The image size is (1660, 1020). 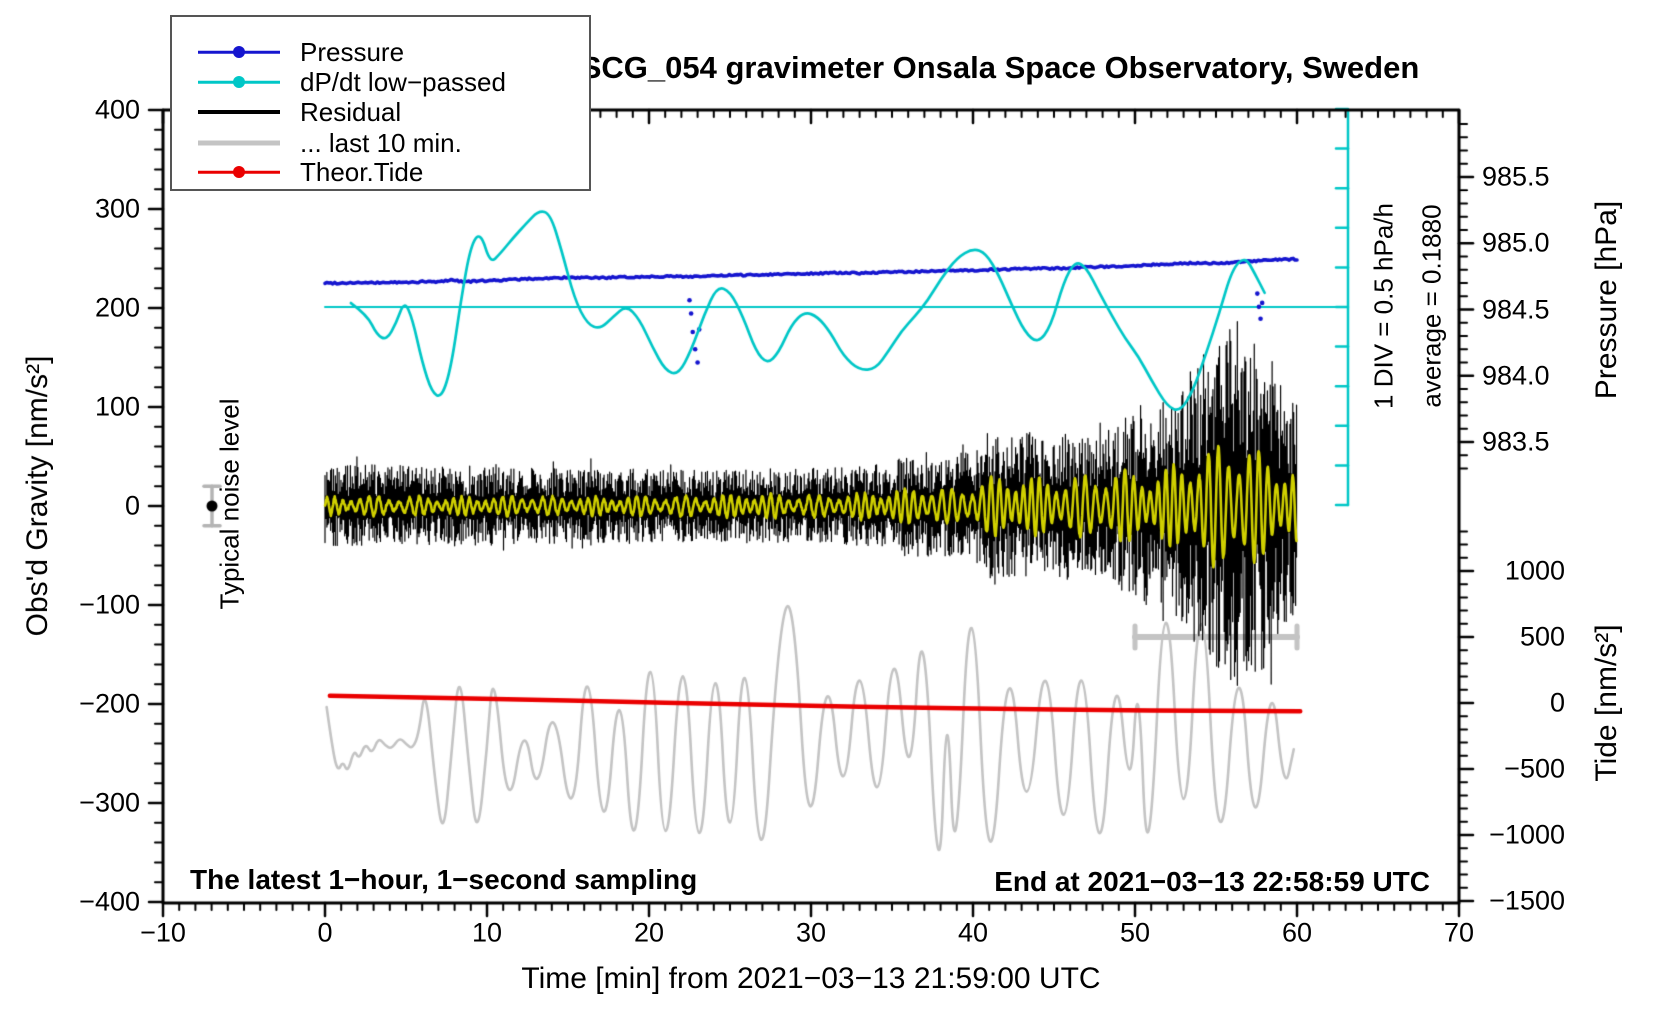 What do you see at coordinates (325, 932) in the screenshot?
I see `x-tick-label: 0` at bounding box center [325, 932].